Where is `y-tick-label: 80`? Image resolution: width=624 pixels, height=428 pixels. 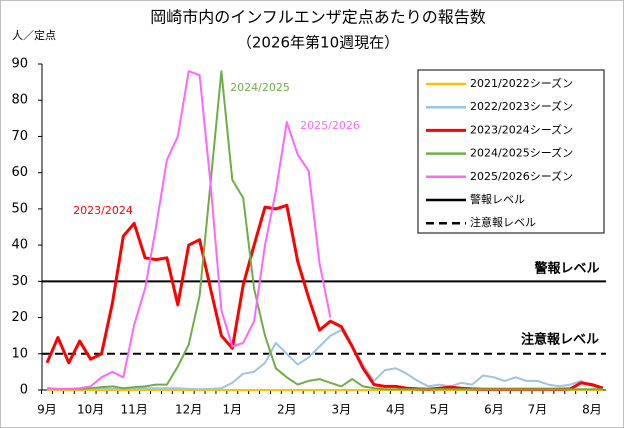 y-tick-label: 80 is located at coordinates (19, 100).